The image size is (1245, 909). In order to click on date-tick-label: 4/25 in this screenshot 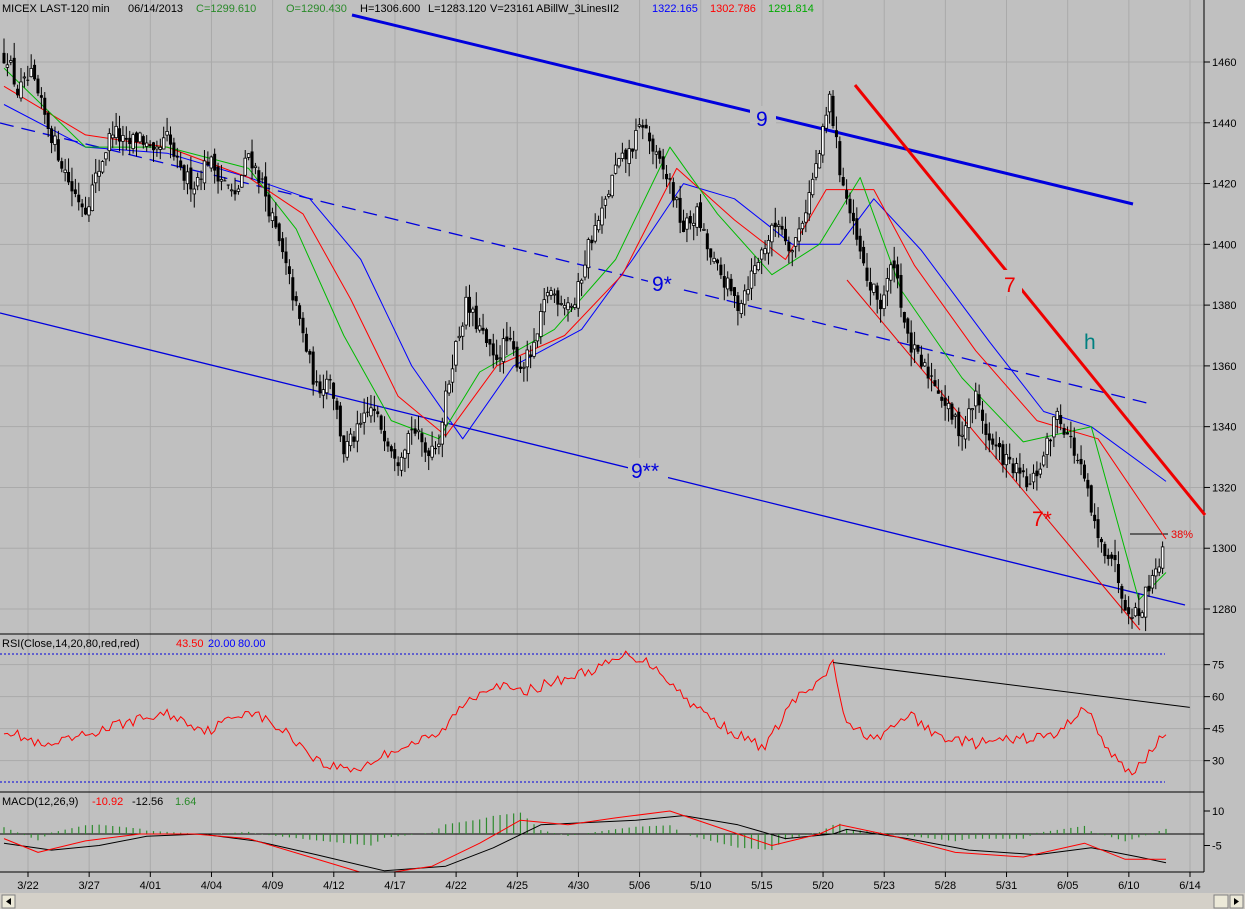, I will do `click(517, 886)`.